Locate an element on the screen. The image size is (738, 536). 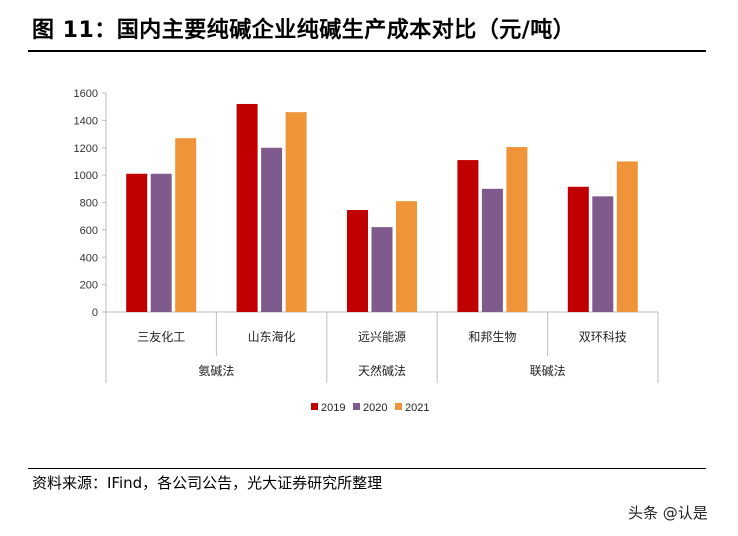
y-tick-label: 1400 is located at coordinates (86, 121).